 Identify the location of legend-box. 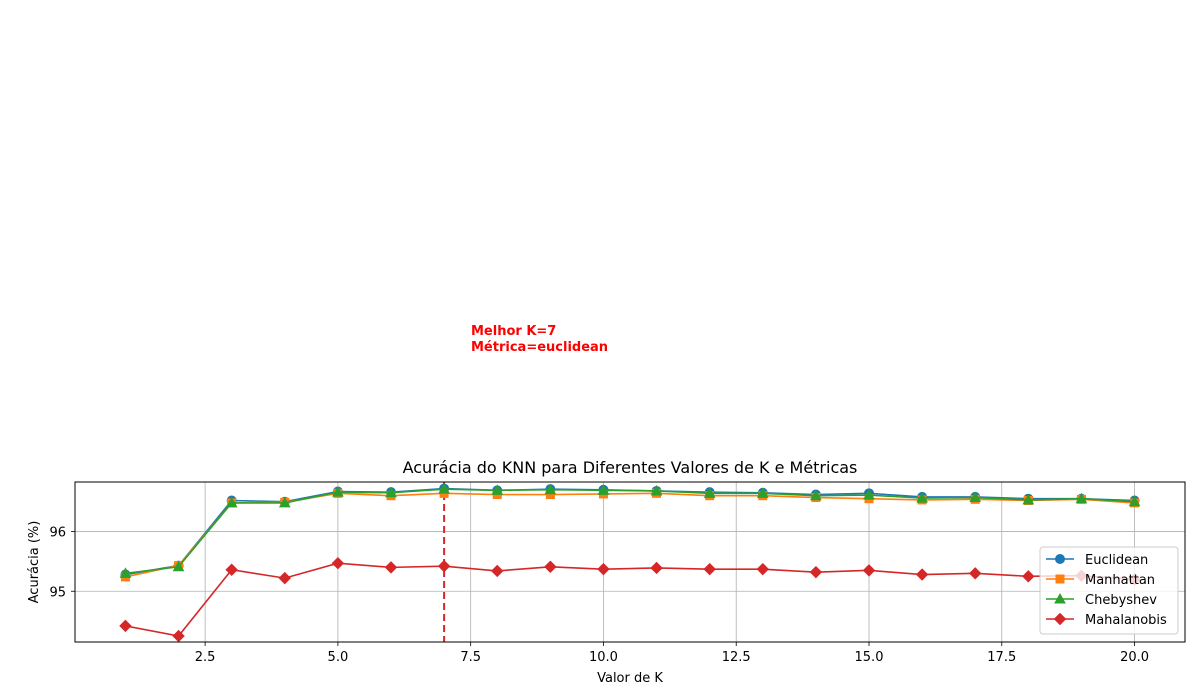
(1109, 590).